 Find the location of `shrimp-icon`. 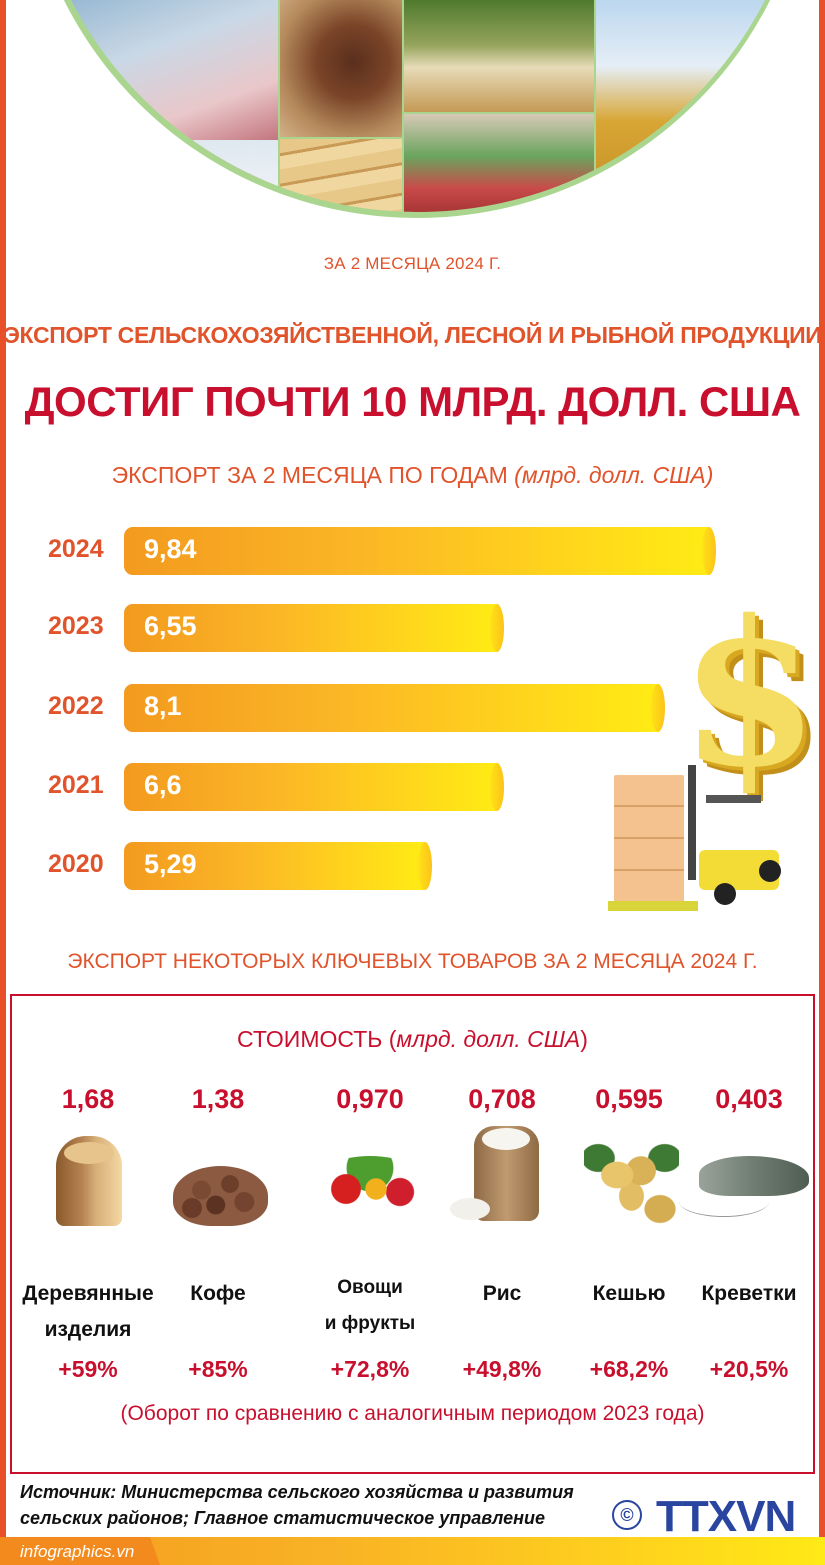

shrimp-icon is located at coordinates (744, 1181).